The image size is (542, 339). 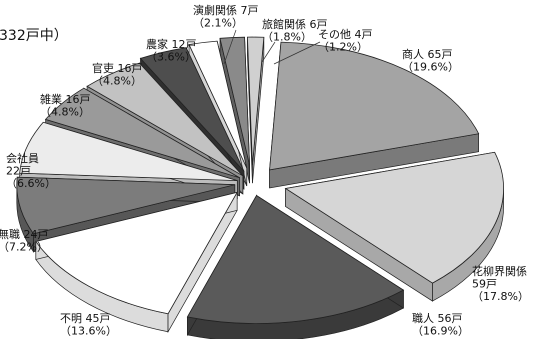 What do you see at coordinates (18, 171) in the screenshot?
I see `slice-label-line: 22戸` at bounding box center [18, 171].